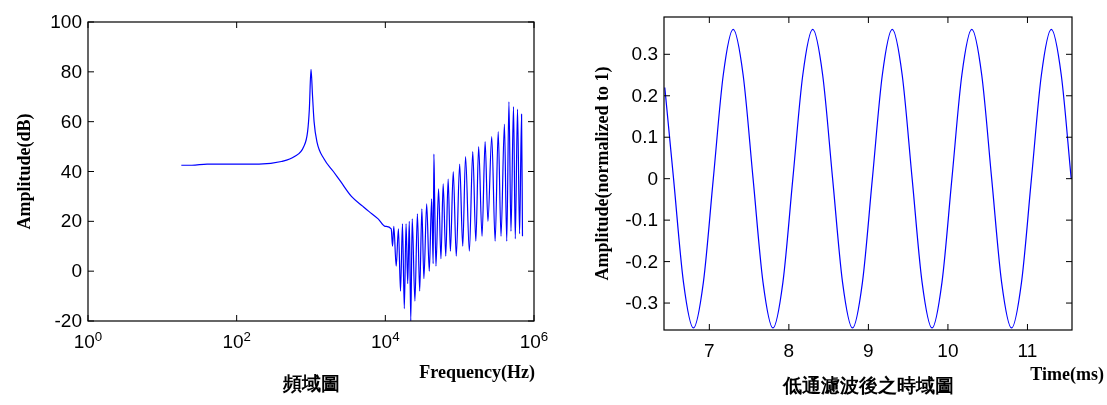 The width and height of the screenshot is (1107, 405). Describe the element at coordinates (66, 21) in the screenshot. I see `y-tick-label: 100` at that location.